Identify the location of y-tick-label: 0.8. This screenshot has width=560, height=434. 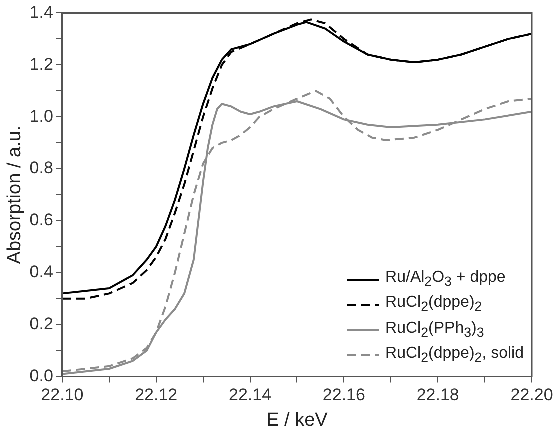
(42, 168).